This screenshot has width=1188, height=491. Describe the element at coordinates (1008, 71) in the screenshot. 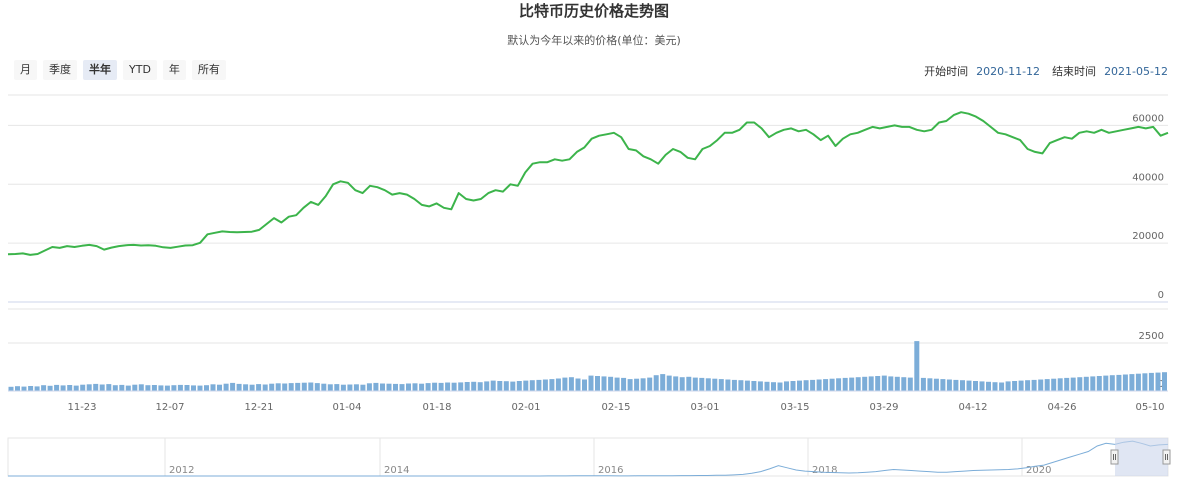

I see `start-date-input: 2020-11-12` at that location.